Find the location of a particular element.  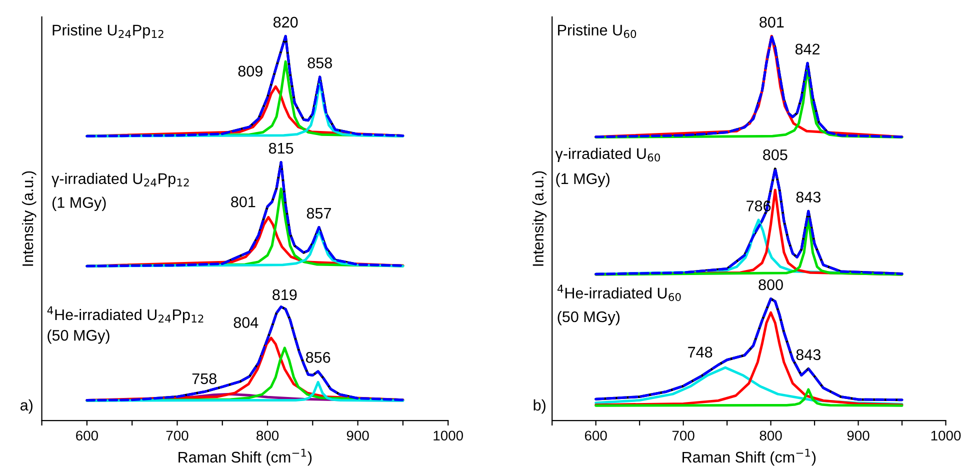

annotation: 858 is located at coordinates (320, 63).